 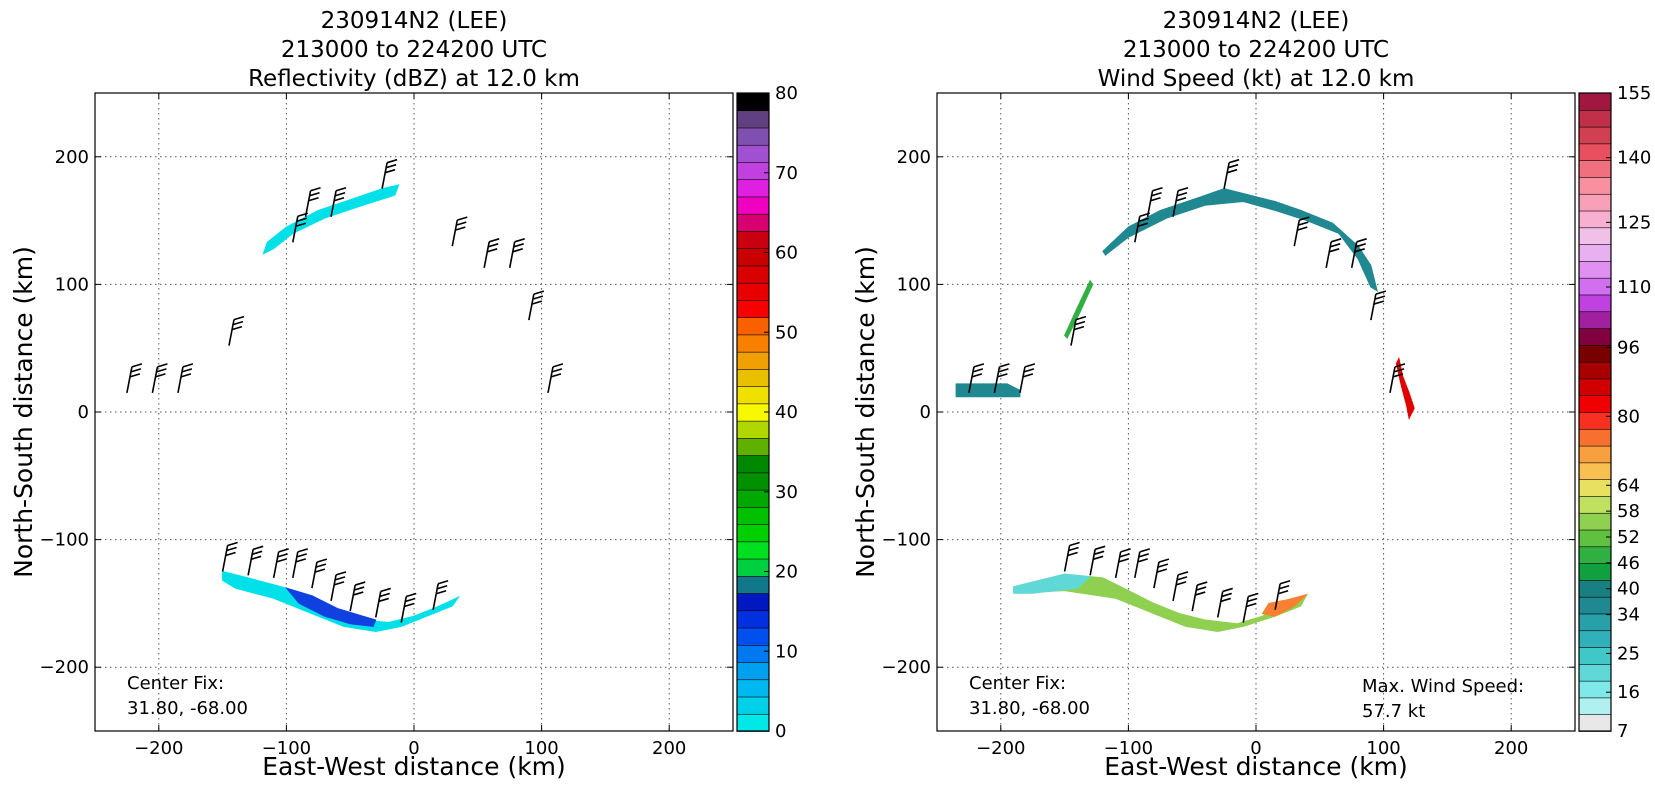 What do you see at coordinates (786, 253) in the screenshot?
I see `colorbar-tick-label: 60` at bounding box center [786, 253].